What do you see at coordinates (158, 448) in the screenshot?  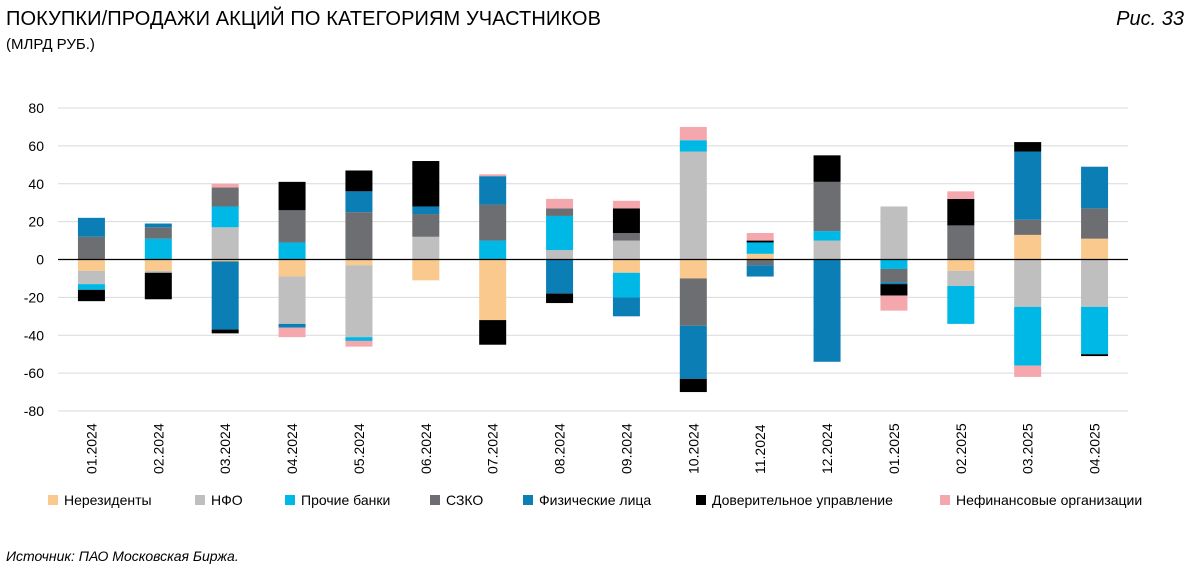 I see `x-tick-label: 02.2024` at bounding box center [158, 448].